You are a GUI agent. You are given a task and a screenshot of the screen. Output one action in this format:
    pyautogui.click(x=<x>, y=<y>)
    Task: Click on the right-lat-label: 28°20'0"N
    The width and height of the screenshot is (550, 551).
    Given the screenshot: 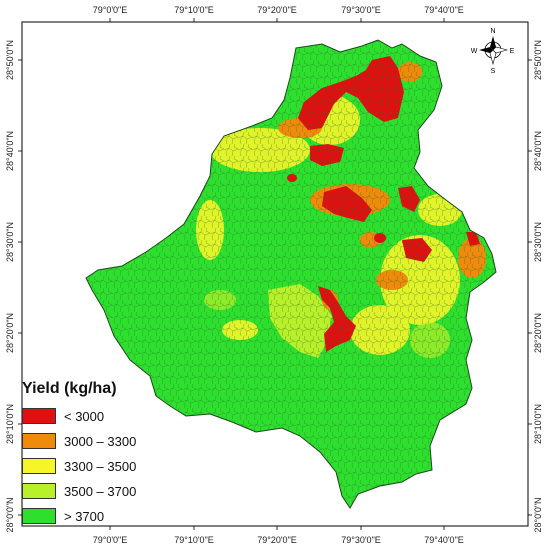 What is the action you would take?
    pyautogui.click(x=538, y=333)
    